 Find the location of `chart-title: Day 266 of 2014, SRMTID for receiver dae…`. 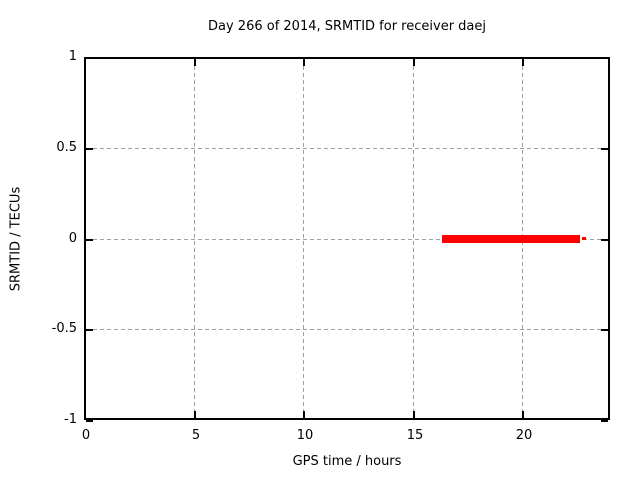

chart-title: Day 266 of 2014, SRMTID for receiver dae… is located at coordinates (347, 26).